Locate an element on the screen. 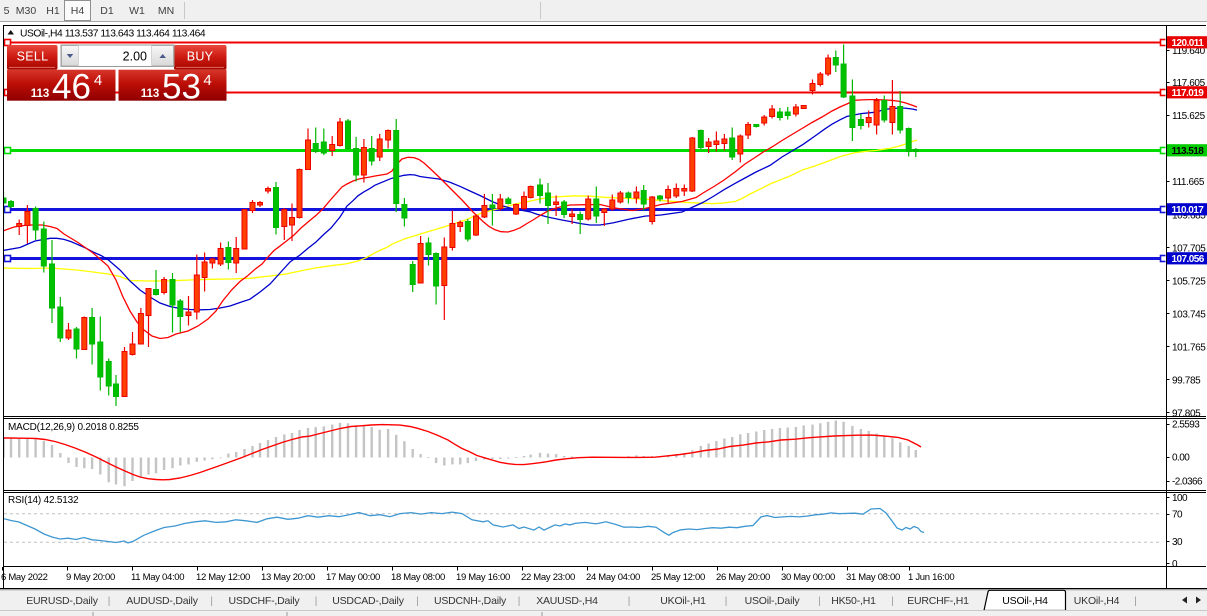 This screenshot has height=616, width=1207. svg-text: 1 Jun 16:00 is located at coordinates (931, 577).